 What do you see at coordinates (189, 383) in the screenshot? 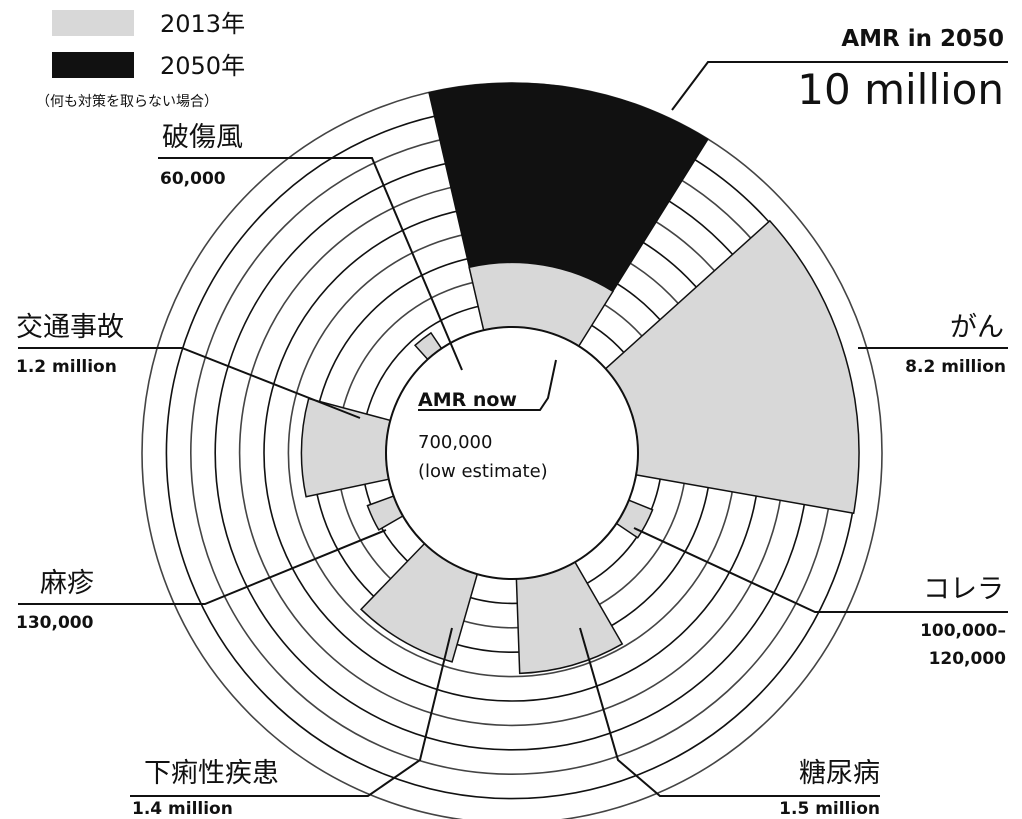
I see `leader-traffic` at bounding box center [189, 383].